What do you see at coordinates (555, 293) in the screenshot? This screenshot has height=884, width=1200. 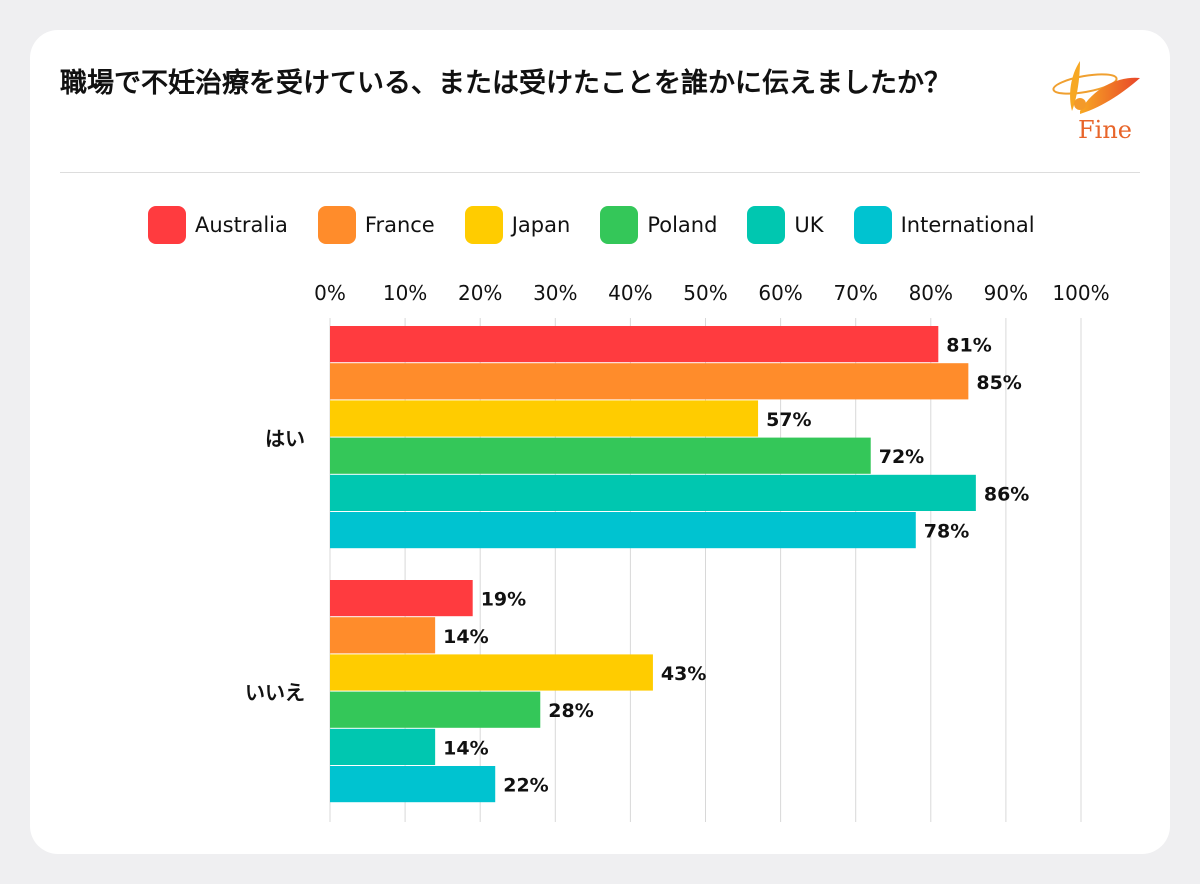 I see `x-tick-label: 30%` at bounding box center [555, 293].